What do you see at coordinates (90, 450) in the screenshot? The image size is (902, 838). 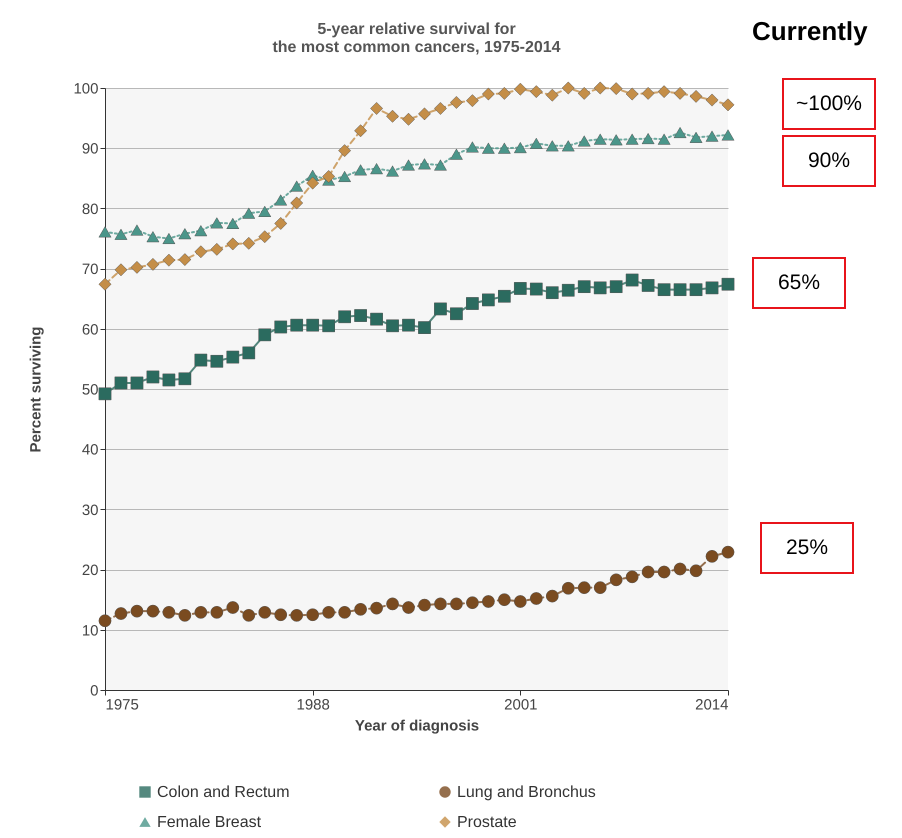 I see `y-tick-label: 40` at bounding box center [90, 450].